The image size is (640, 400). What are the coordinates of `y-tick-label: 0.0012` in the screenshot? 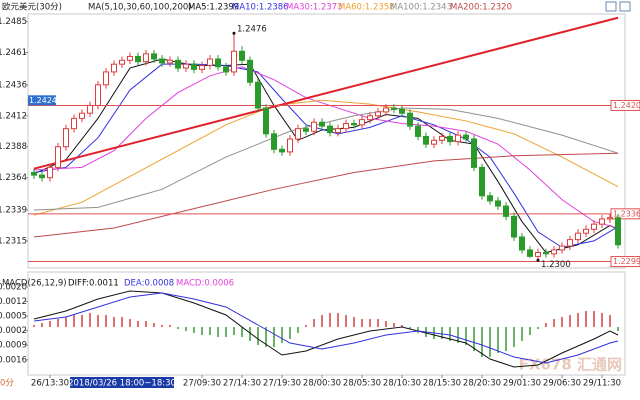 It's located at (13, 302).